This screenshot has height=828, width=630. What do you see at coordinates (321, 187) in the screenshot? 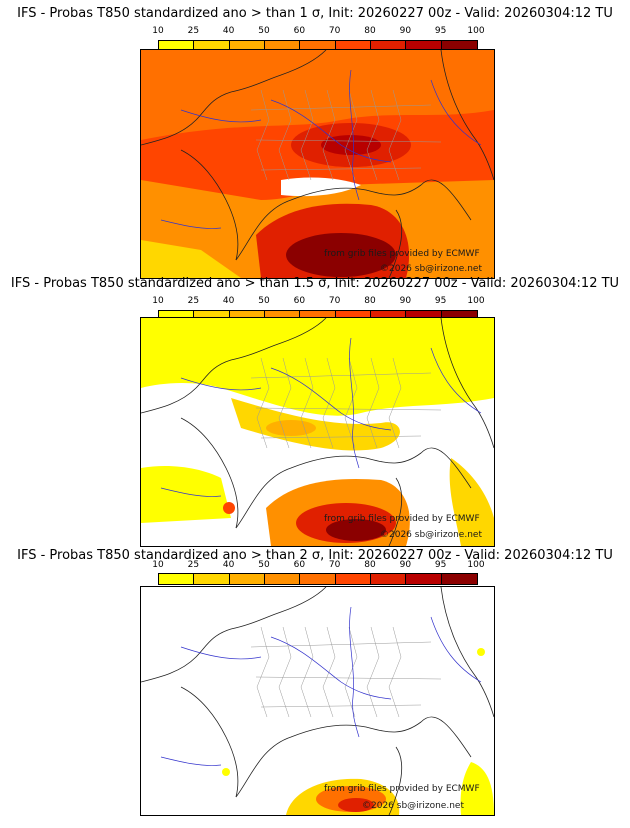
I see `prob-field-gap` at bounding box center [321, 187].